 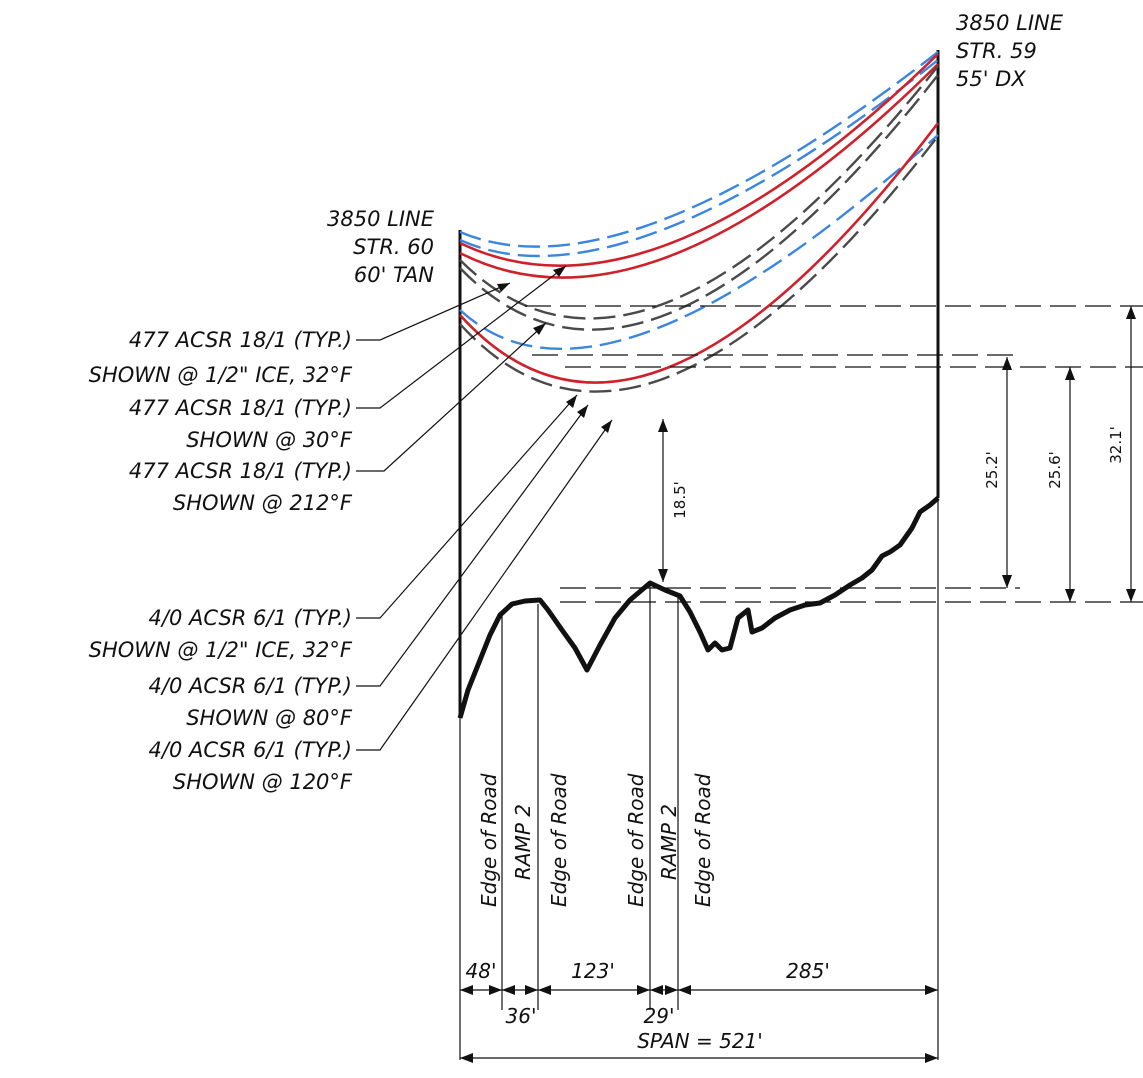 What do you see at coordinates (996, 51) in the screenshot?
I see `str59-number: STR. 59` at bounding box center [996, 51].